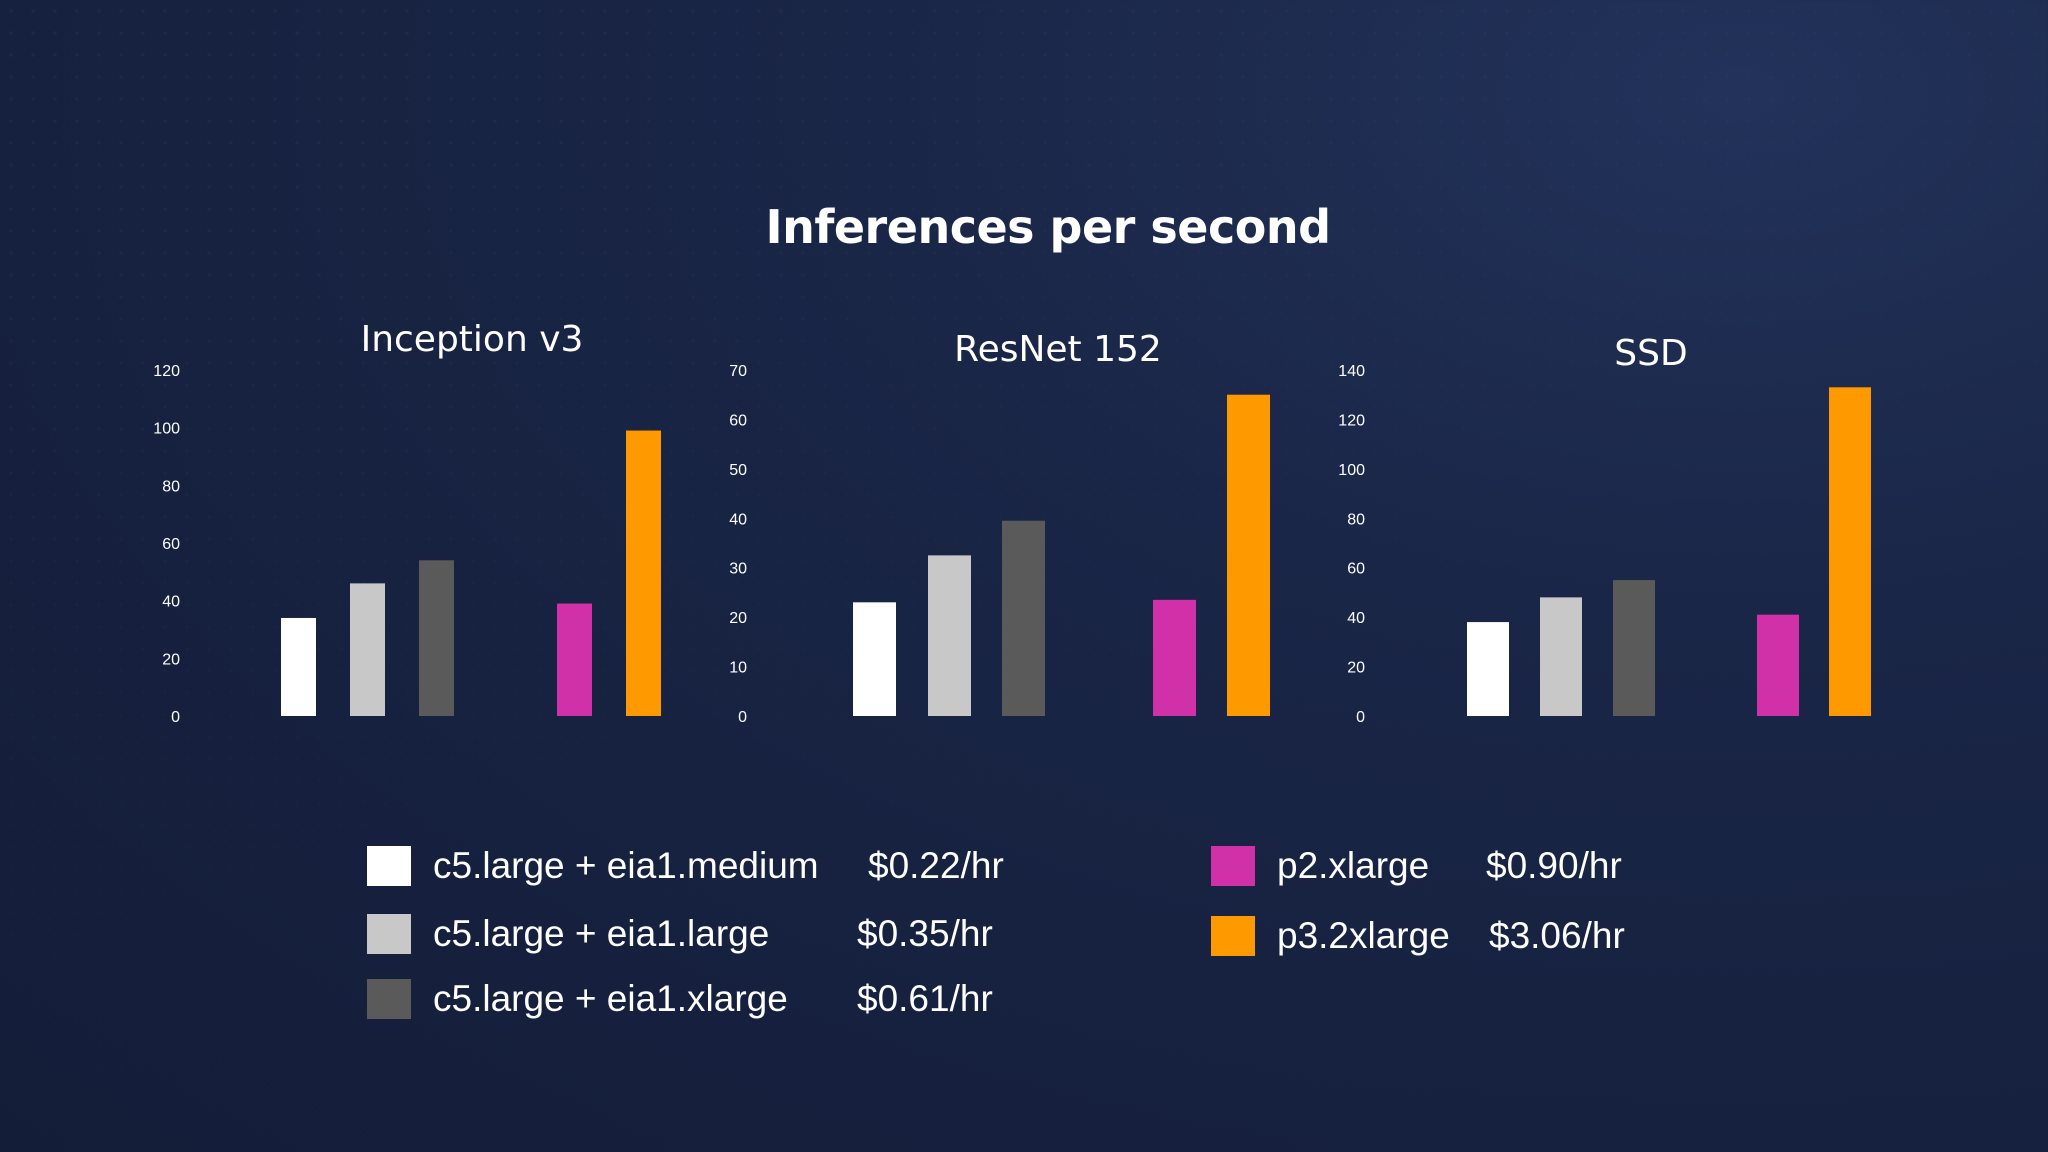 The height and width of the screenshot is (1152, 2048). I want to click on chart-title: Inception v3, so click(472, 339).